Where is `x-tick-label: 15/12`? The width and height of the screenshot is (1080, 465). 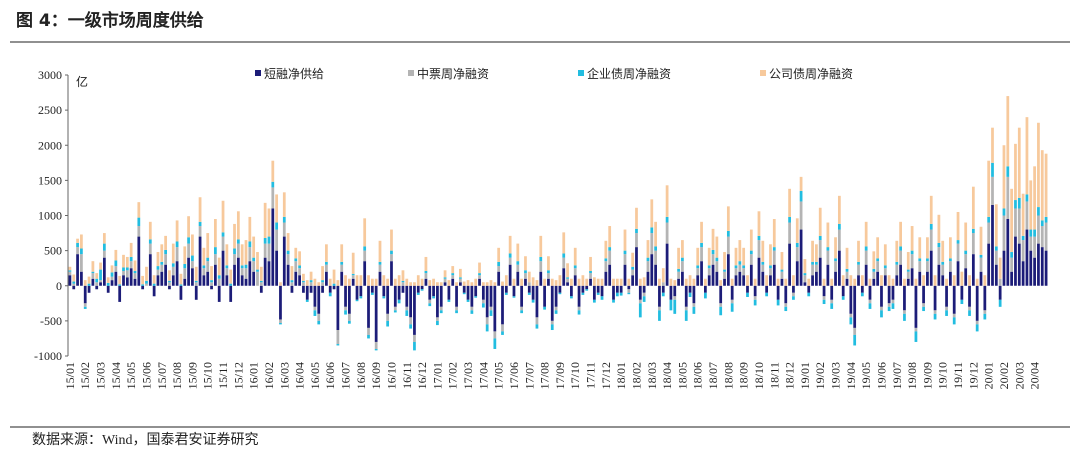
x-tick-label: 15/12 is located at coordinates (238, 375).